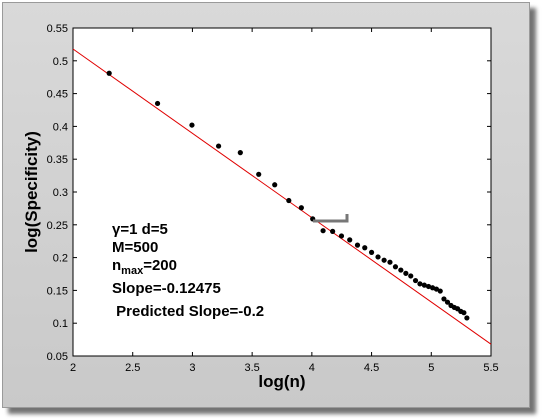 This screenshot has height=419, width=543. What do you see at coordinates (60, 259) in the screenshot?
I see `y-tick-label: 0.2` at bounding box center [60, 259].